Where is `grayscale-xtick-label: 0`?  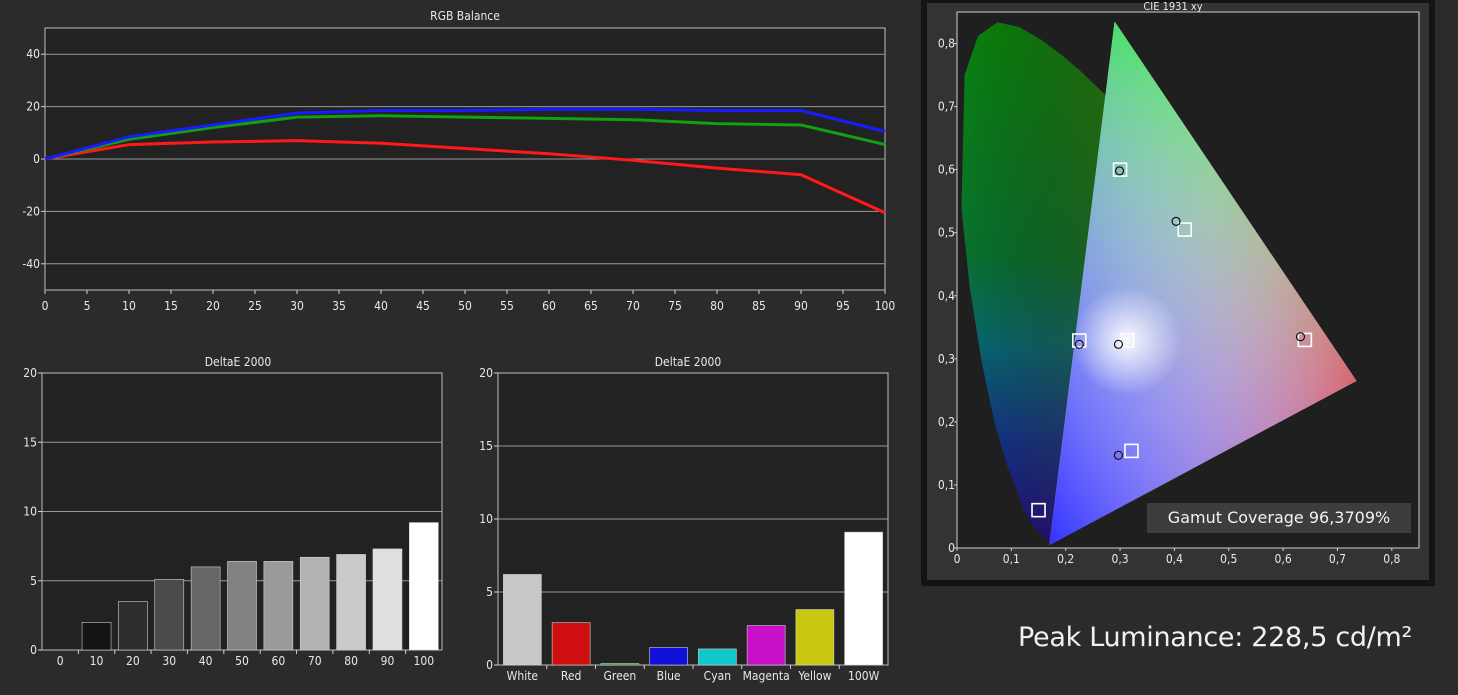 grayscale-xtick-label: 0 is located at coordinates (60, 661).